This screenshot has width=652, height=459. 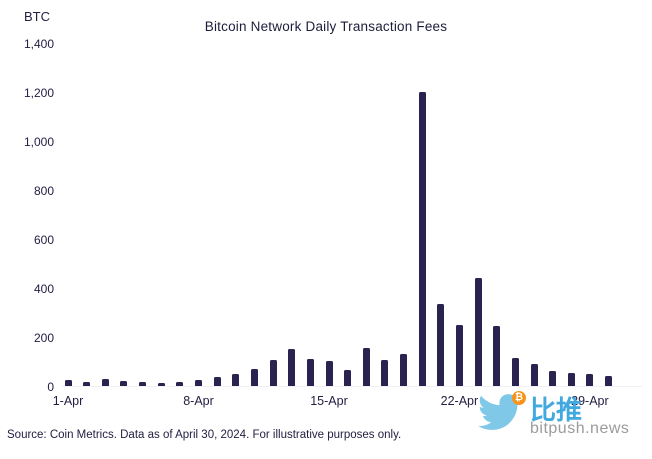 What do you see at coordinates (68, 401) in the screenshot?
I see `x-tick-label: 1-Apr` at bounding box center [68, 401].